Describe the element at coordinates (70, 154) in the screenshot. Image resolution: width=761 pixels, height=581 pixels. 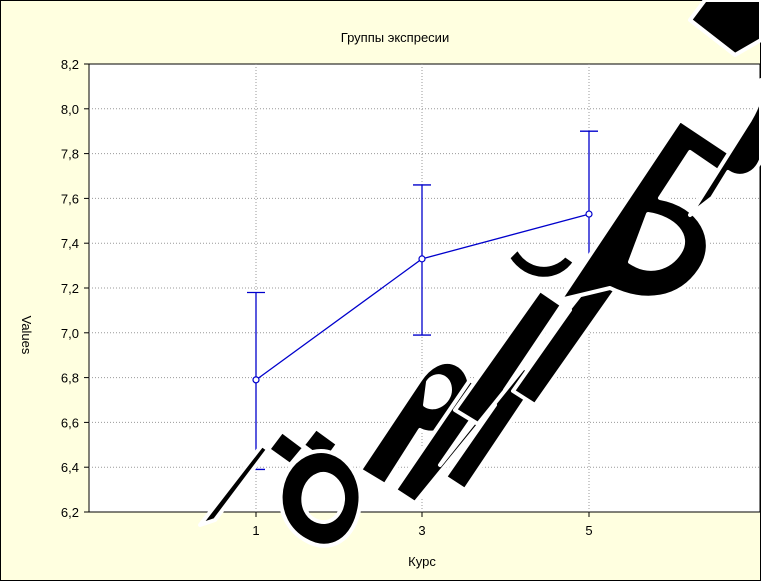
I see `y-tick-label: 7,8` at that location.